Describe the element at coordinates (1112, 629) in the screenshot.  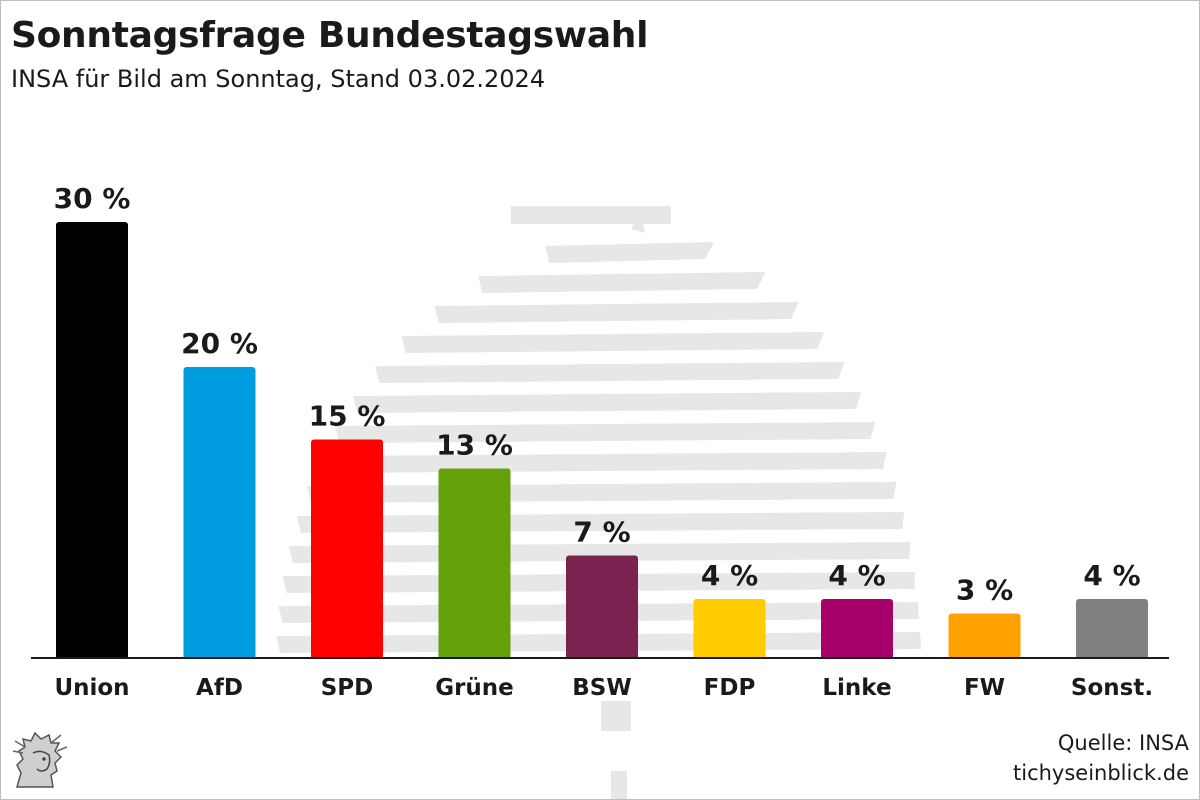
I see `bar-sonst` at that location.